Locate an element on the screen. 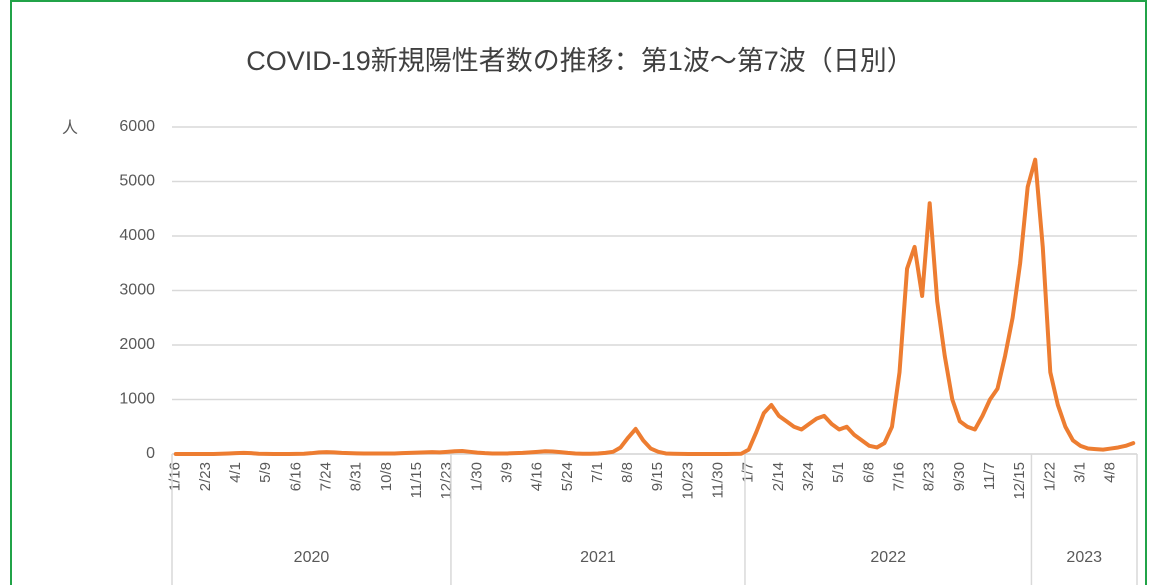  x-group-label: 2022 is located at coordinates (888, 557).